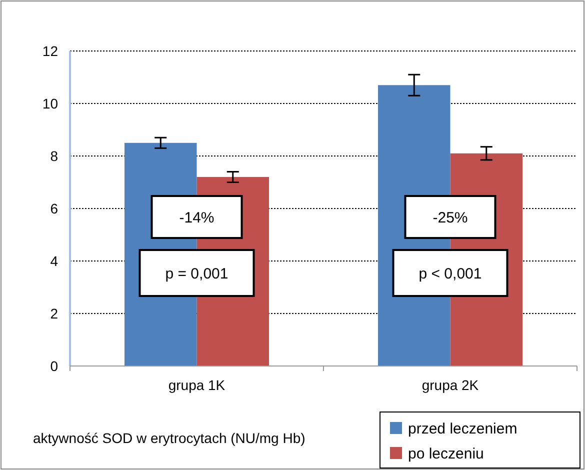  Describe the element at coordinates (54, 156) in the screenshot. I see `y-tick-label: 8` at that location.